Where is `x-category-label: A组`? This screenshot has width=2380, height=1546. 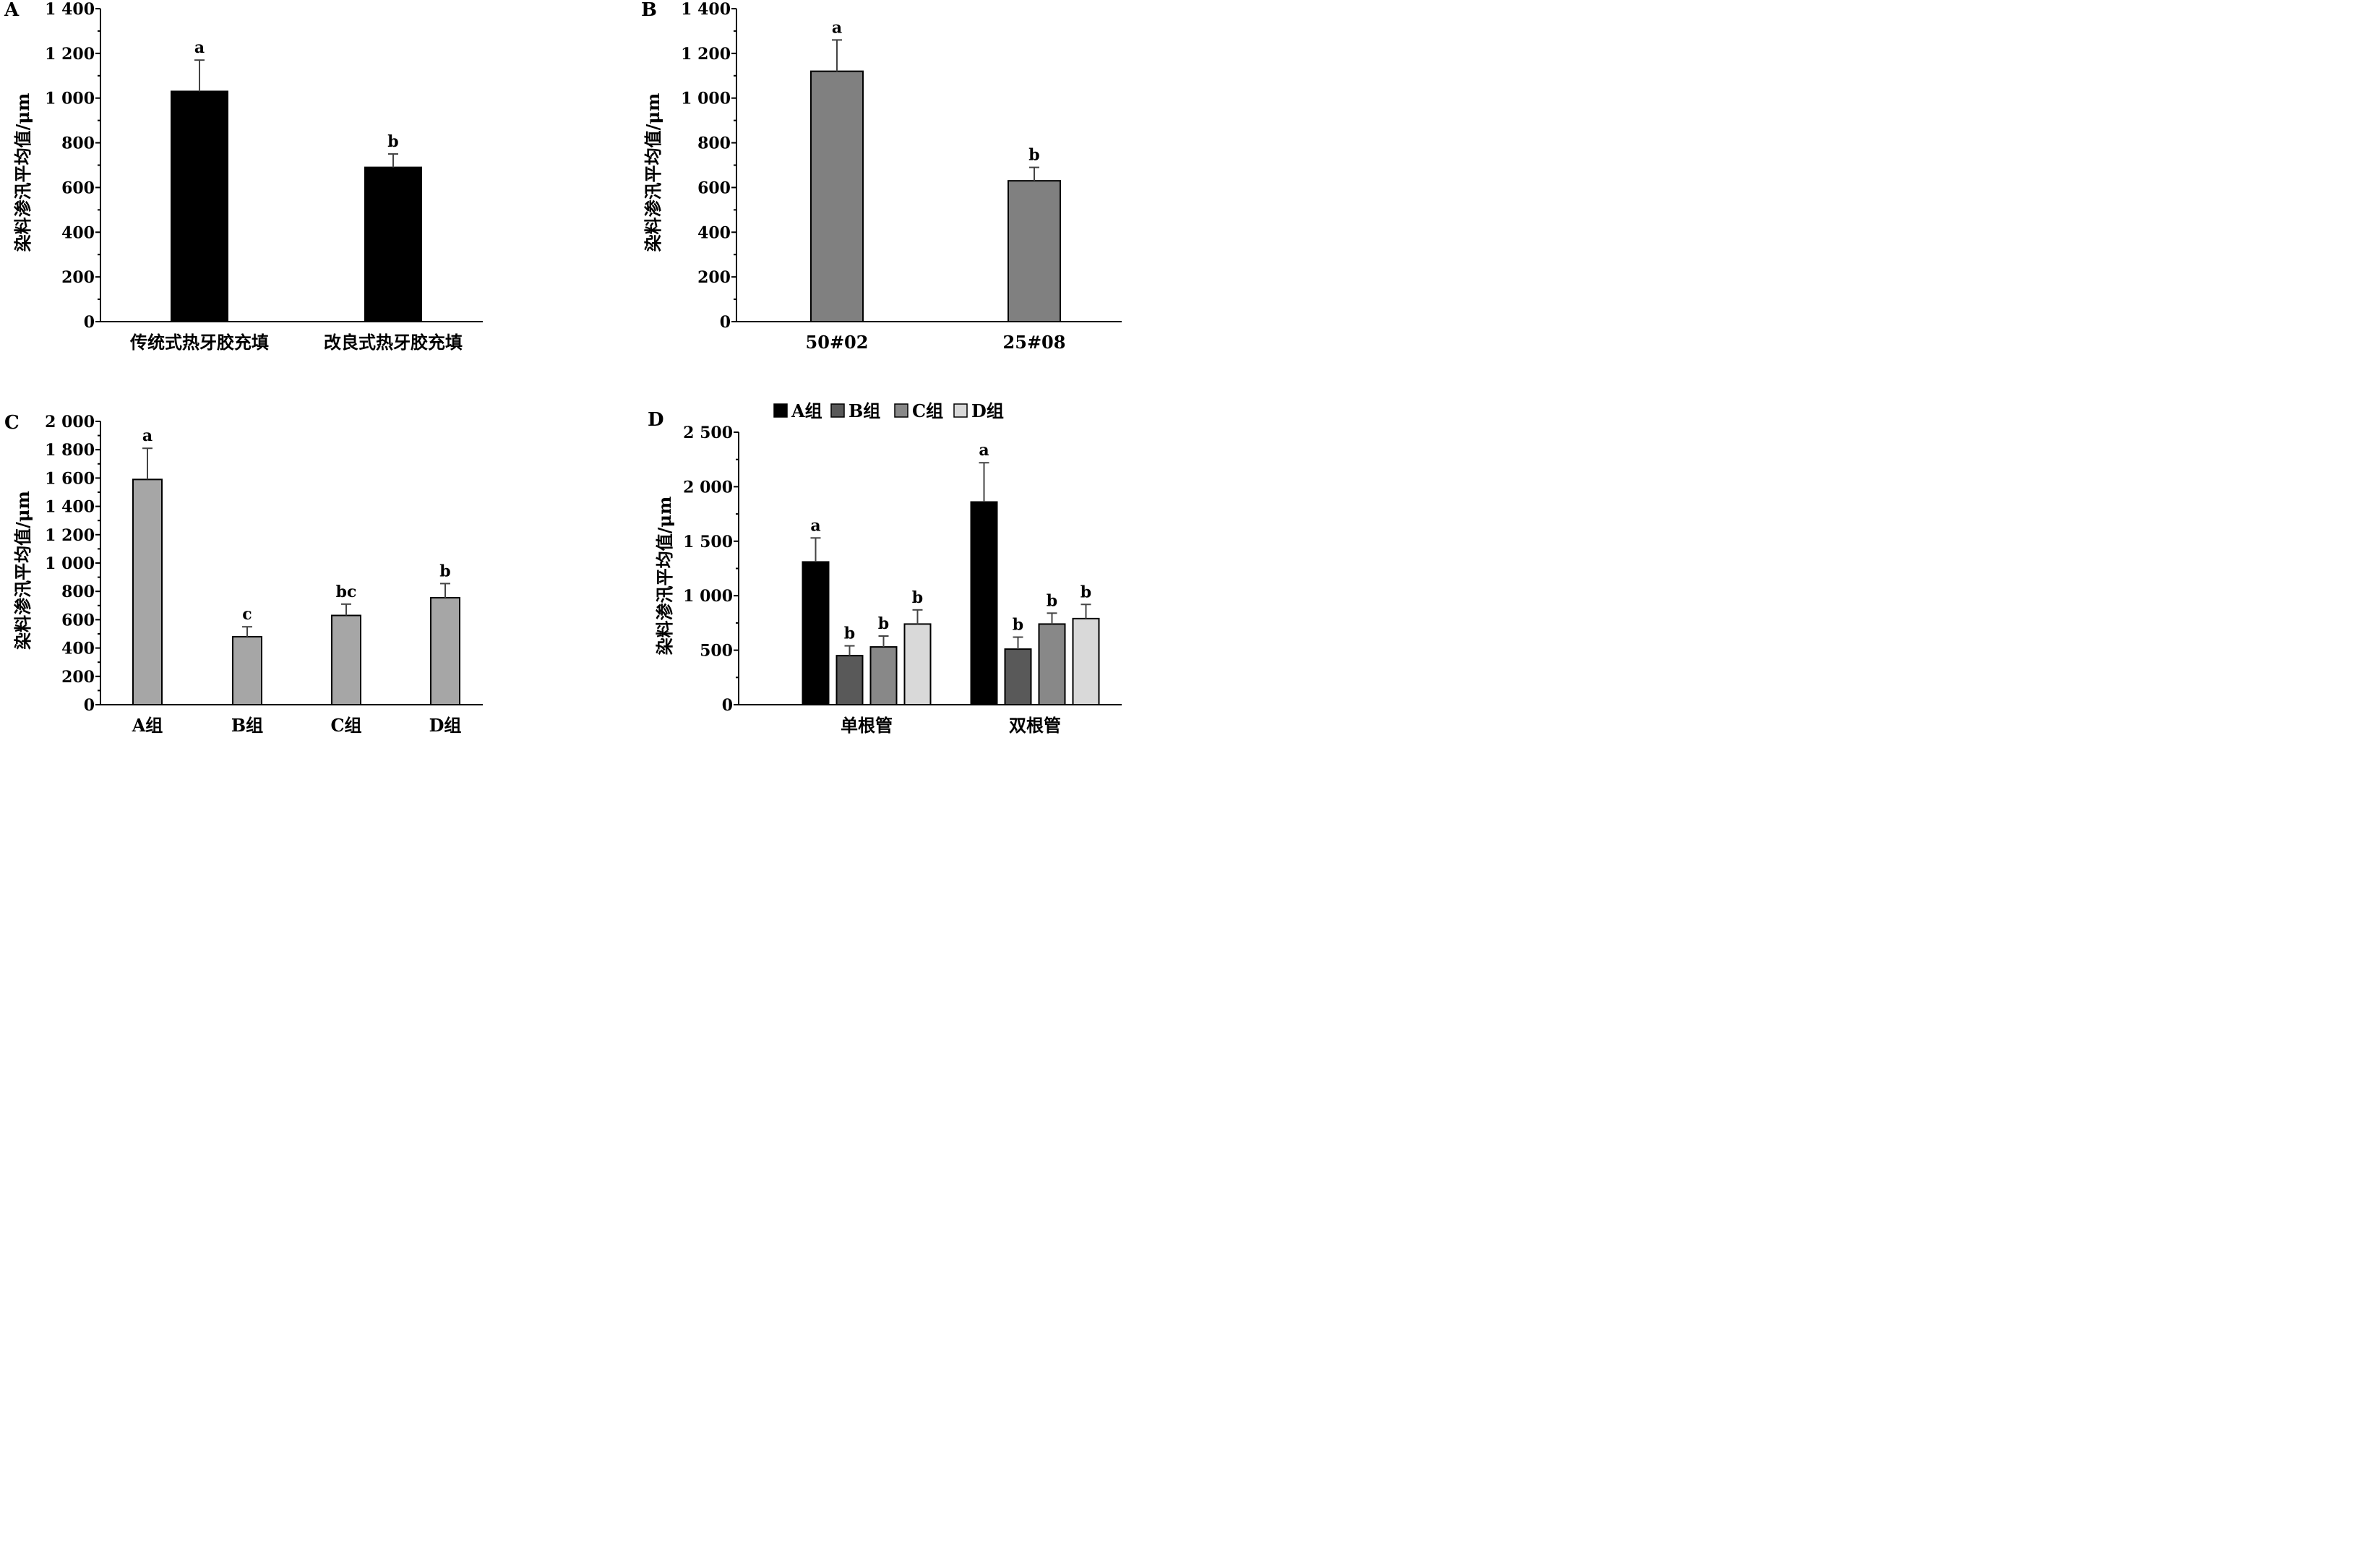 x-category-label: A组 is located at coordinates (147, 725).